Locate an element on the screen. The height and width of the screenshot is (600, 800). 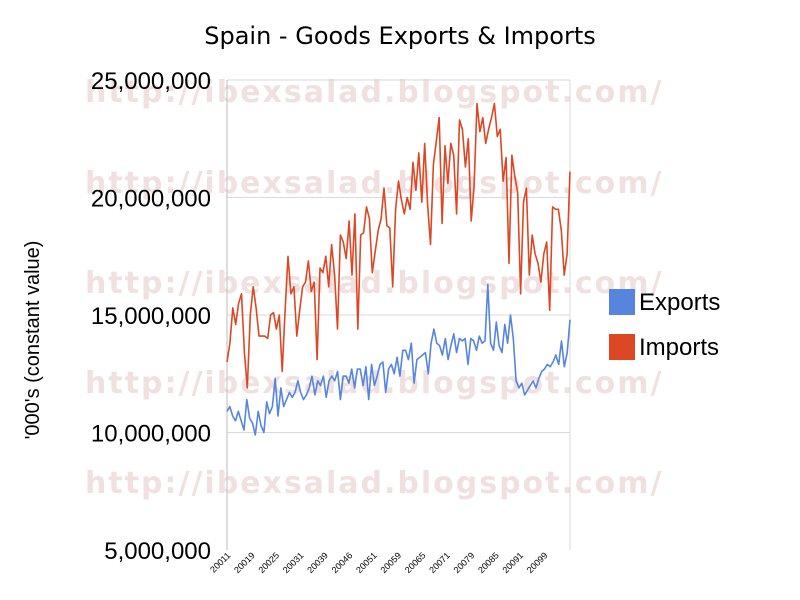
legend-label-exports: Exports is located at coordinates (679, 302).